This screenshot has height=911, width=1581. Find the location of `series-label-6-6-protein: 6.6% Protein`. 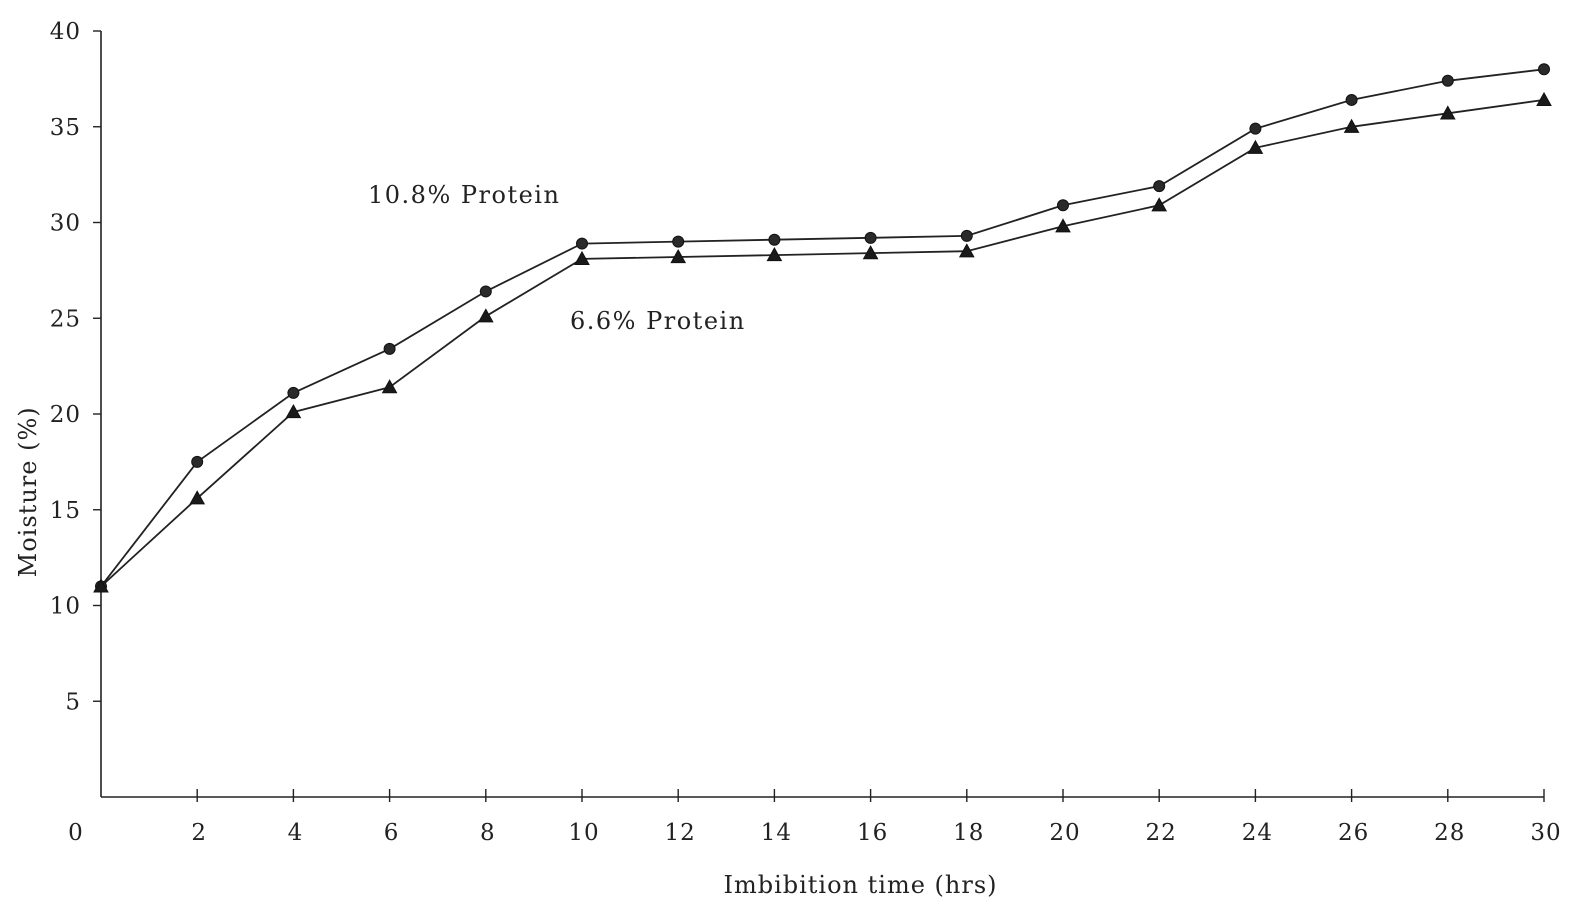

series-label-6-6-protein: 6.6% Protein is located at coordinates (658, 321).